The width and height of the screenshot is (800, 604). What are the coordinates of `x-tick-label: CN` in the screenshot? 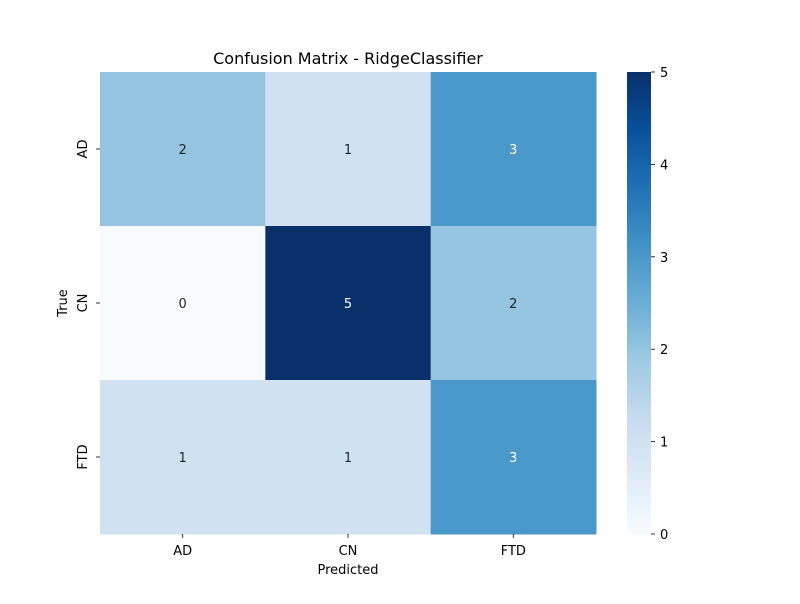 It's located at (348, 551).